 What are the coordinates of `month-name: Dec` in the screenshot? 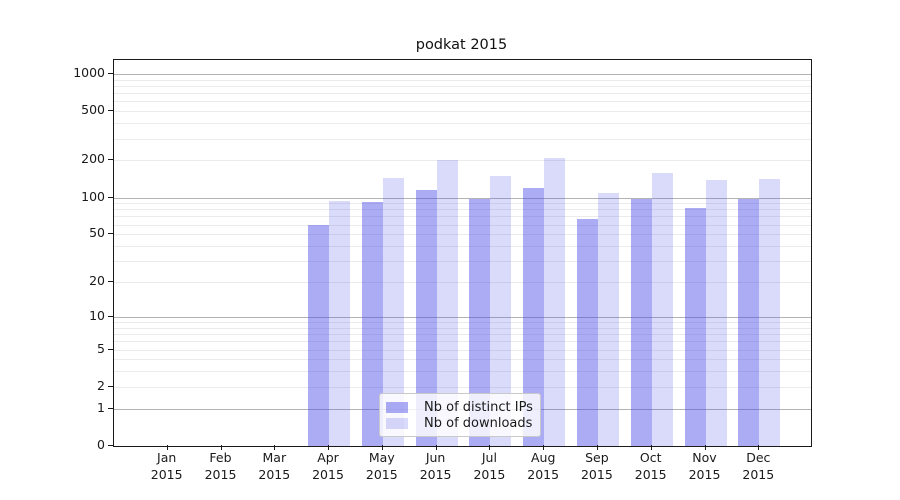 It's located at (758, 457).